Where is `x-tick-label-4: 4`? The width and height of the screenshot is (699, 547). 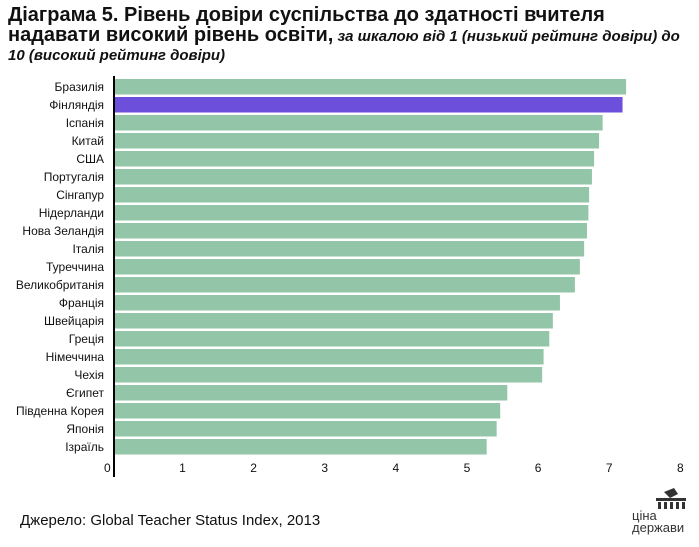 x-tick-label-4: 4 is located at coordinates (396, 468).